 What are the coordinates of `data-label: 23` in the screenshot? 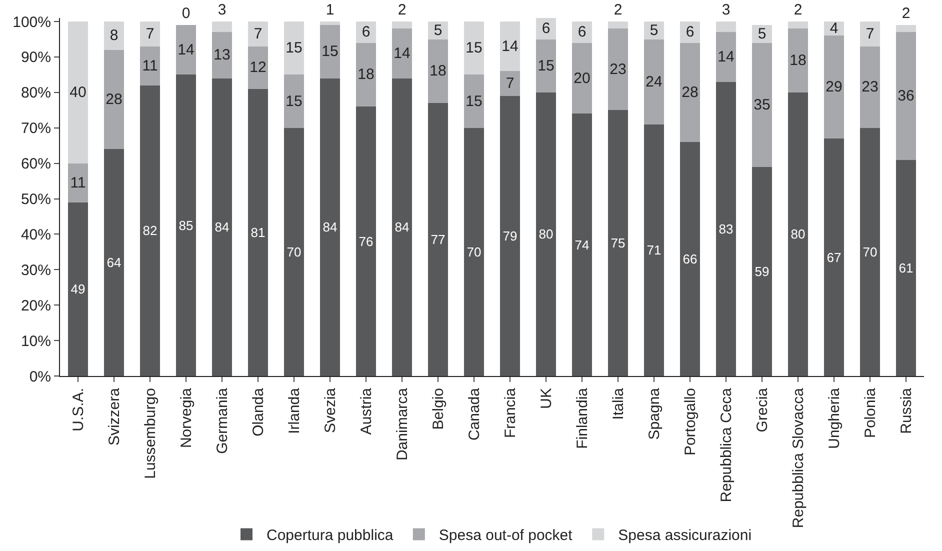 It's located at (870, 87).